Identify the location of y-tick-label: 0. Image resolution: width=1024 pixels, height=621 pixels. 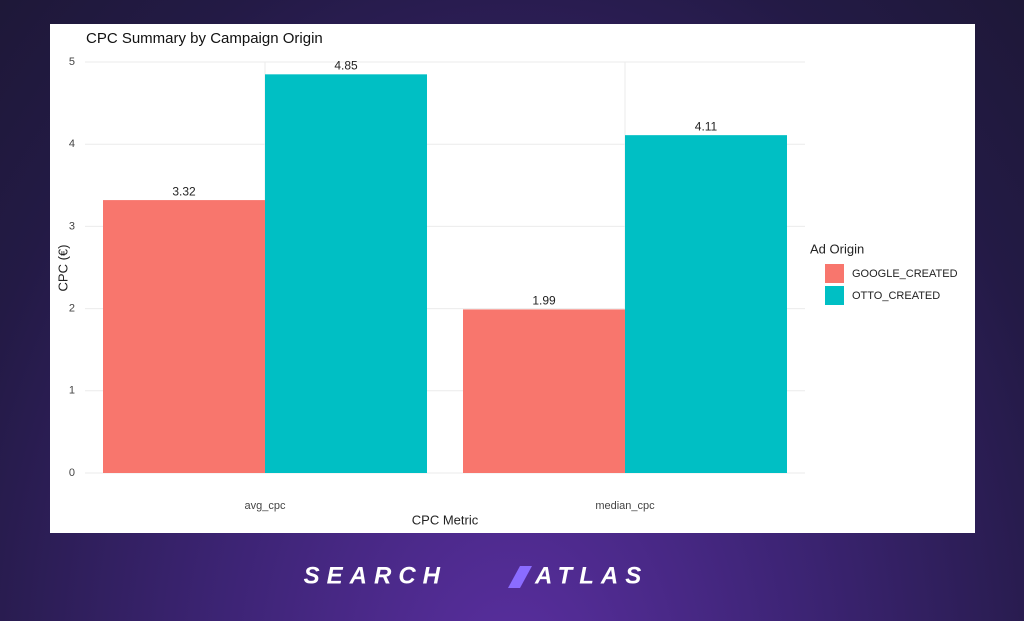
(72, 473).